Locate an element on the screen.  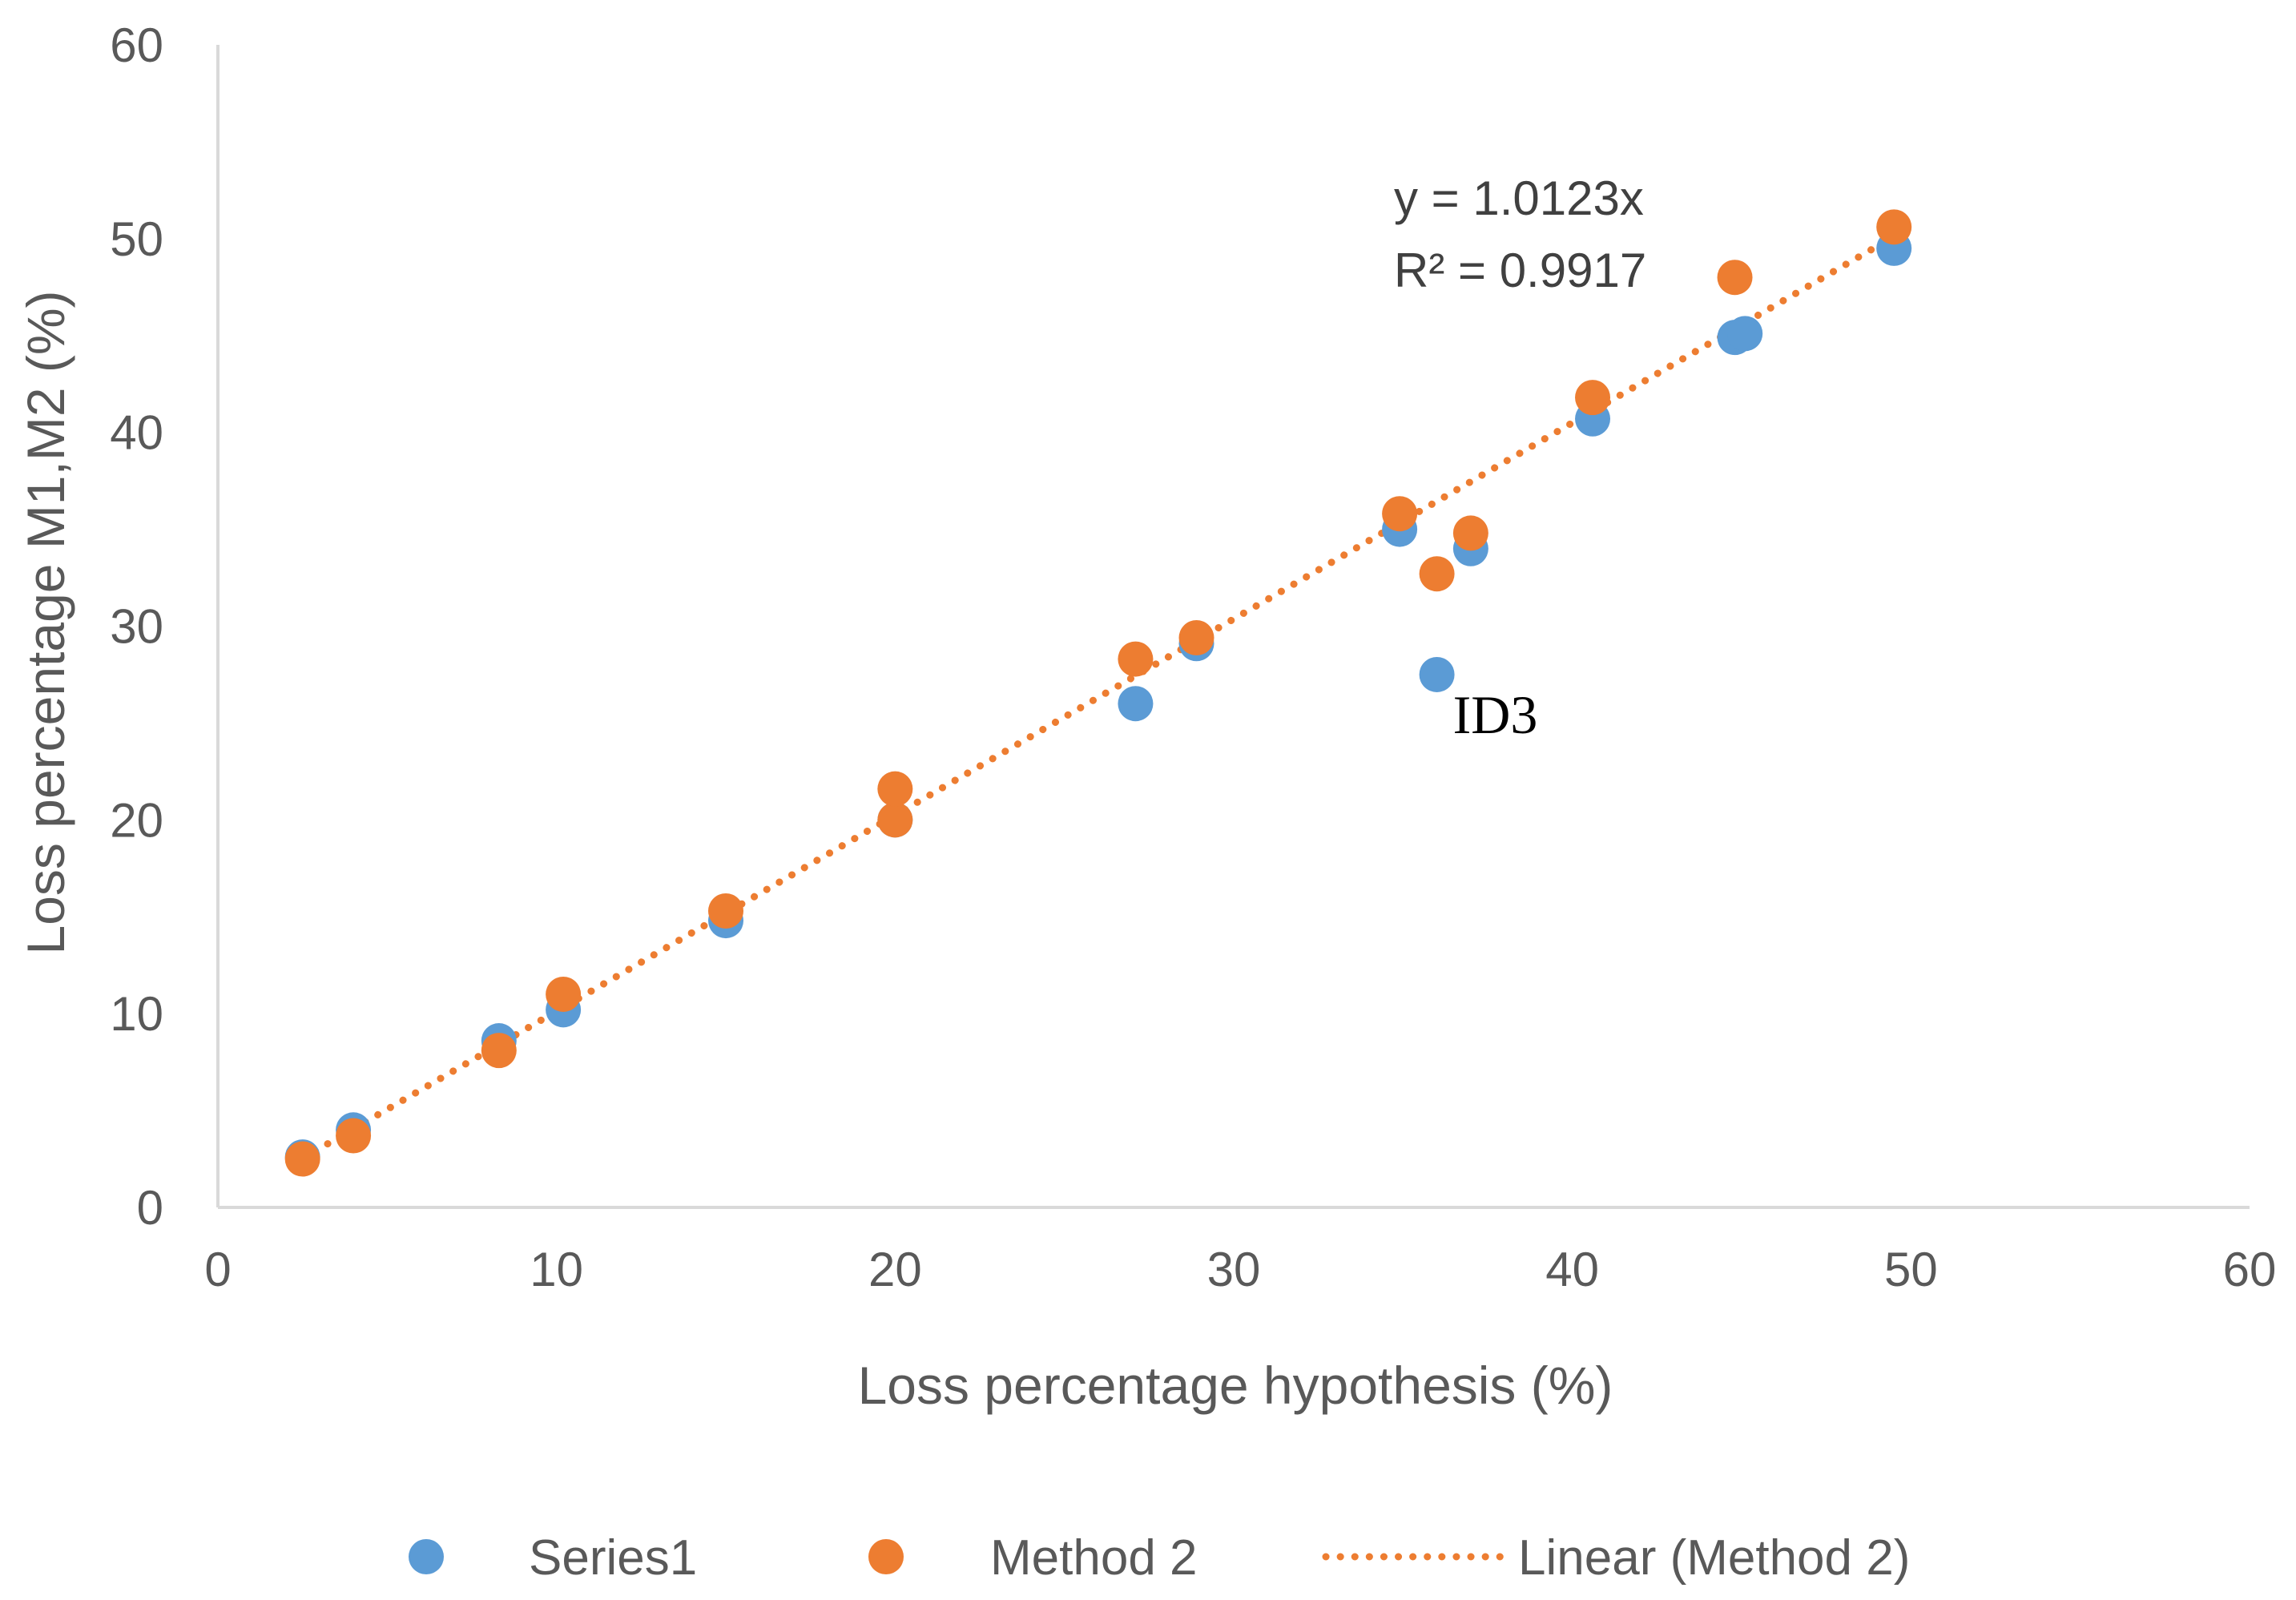
annotations: ID3 is located at coordinates (1495, 714).